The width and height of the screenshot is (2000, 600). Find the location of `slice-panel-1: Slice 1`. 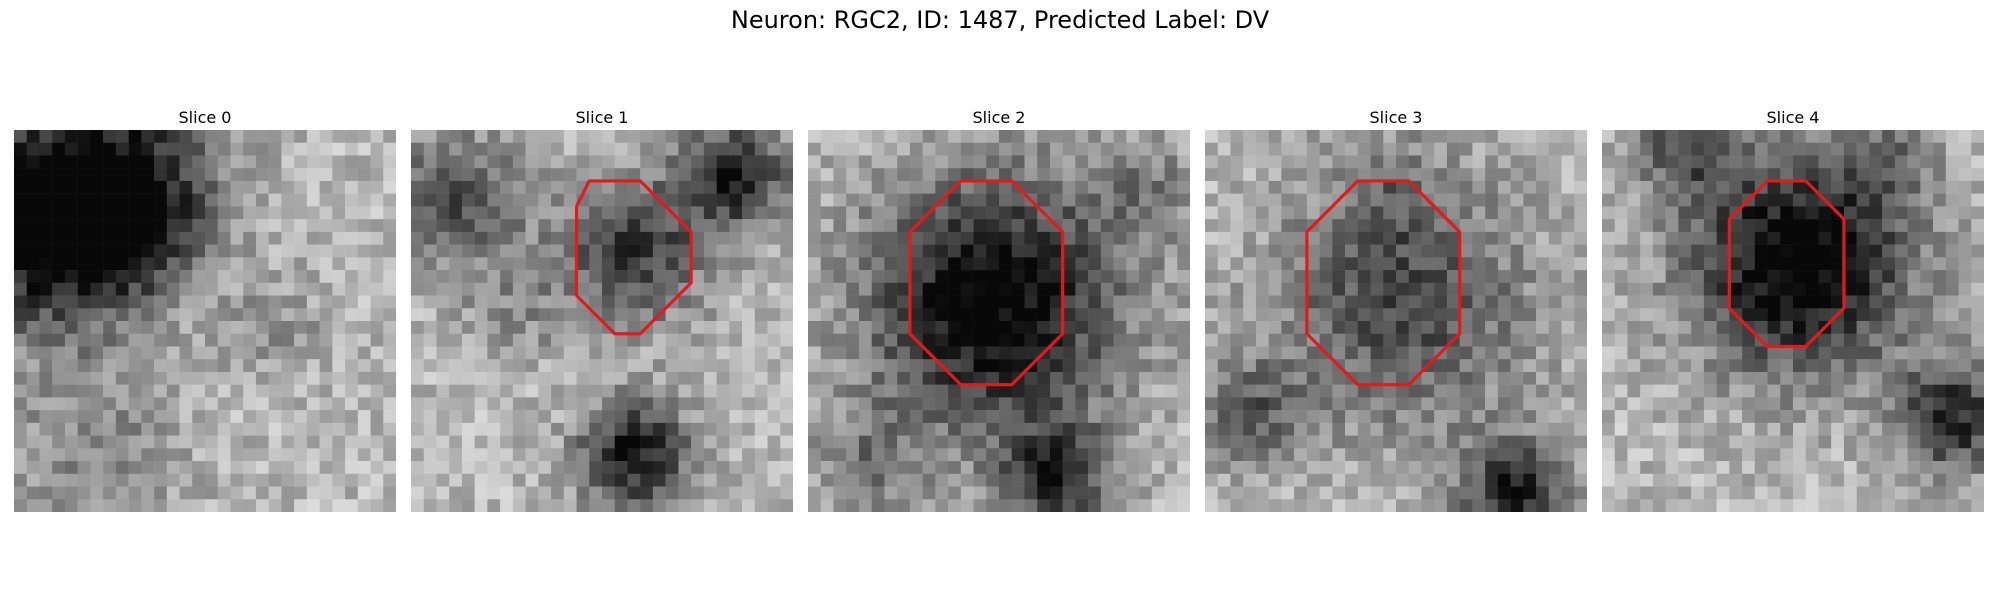

slice-panel-1: Slice 1 is located at coordinates (602, 309).